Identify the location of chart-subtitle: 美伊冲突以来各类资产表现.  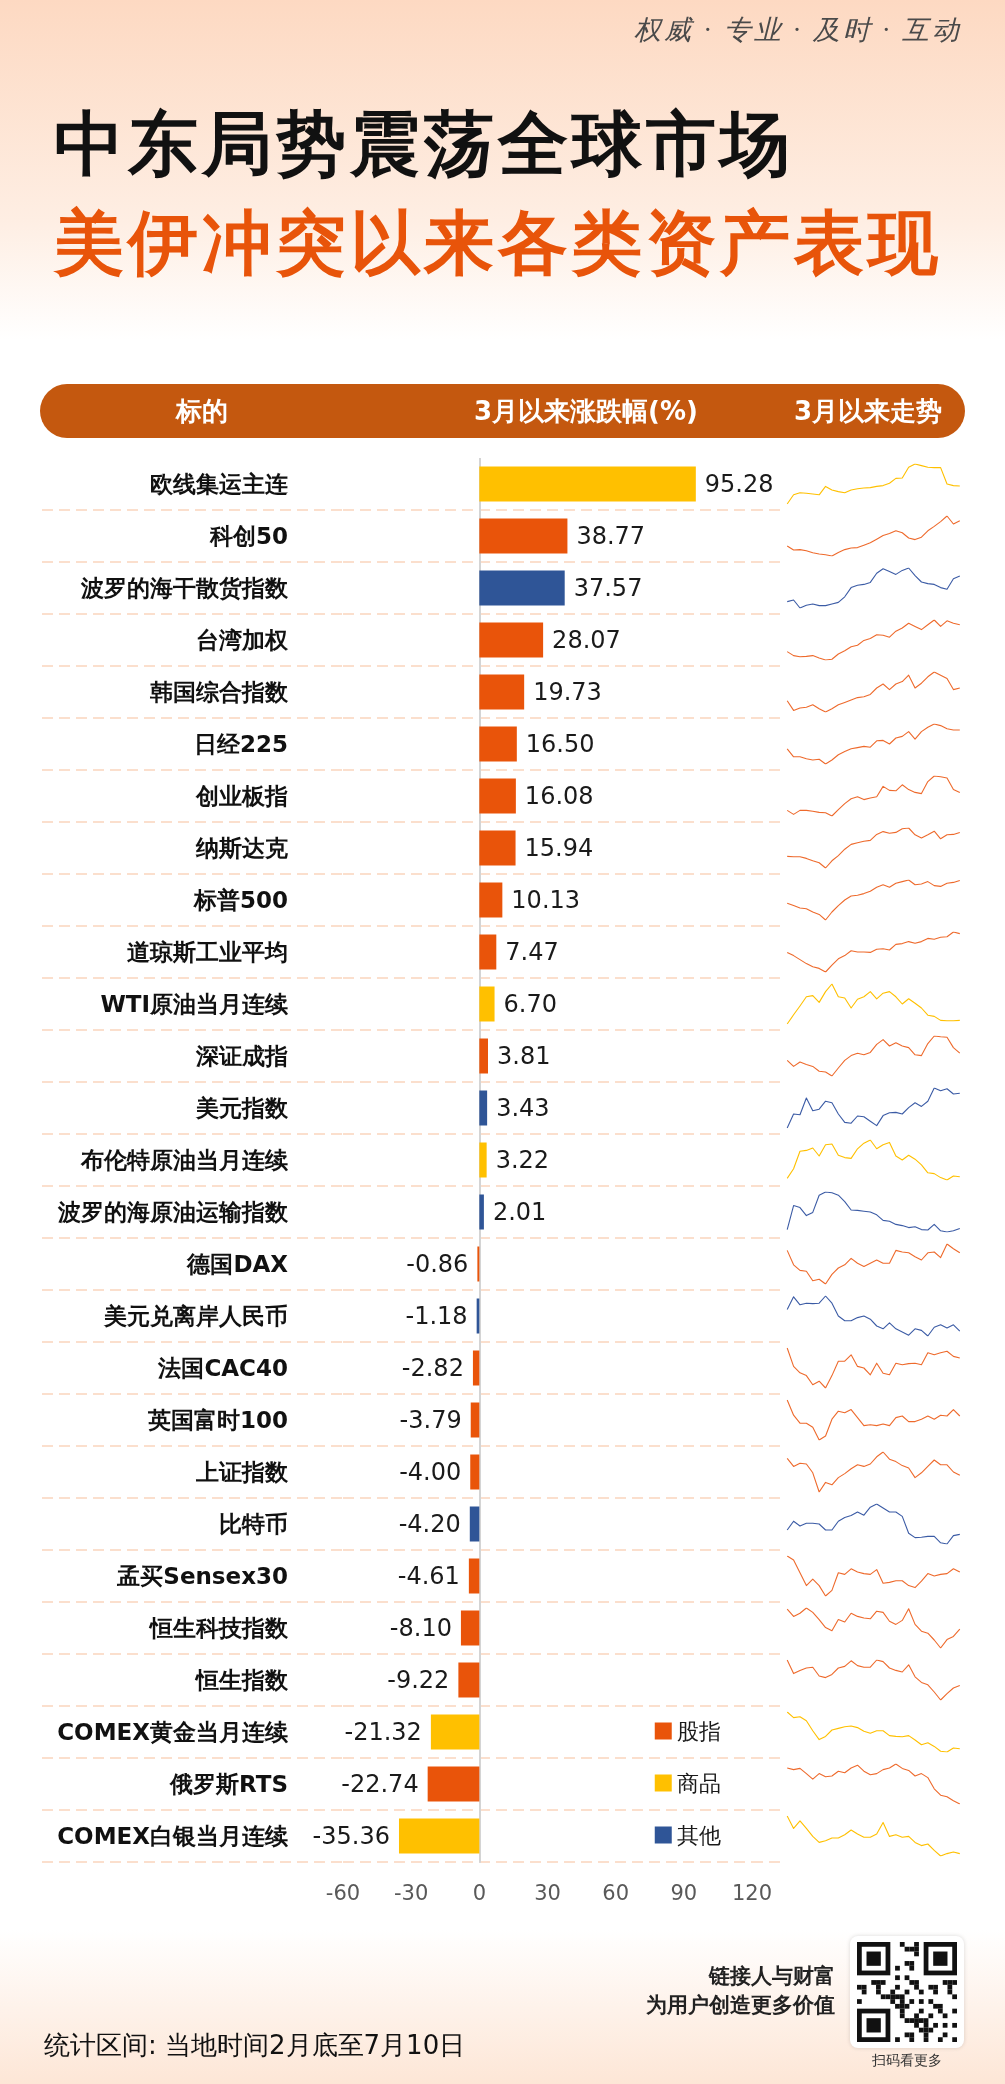
(498, 243).